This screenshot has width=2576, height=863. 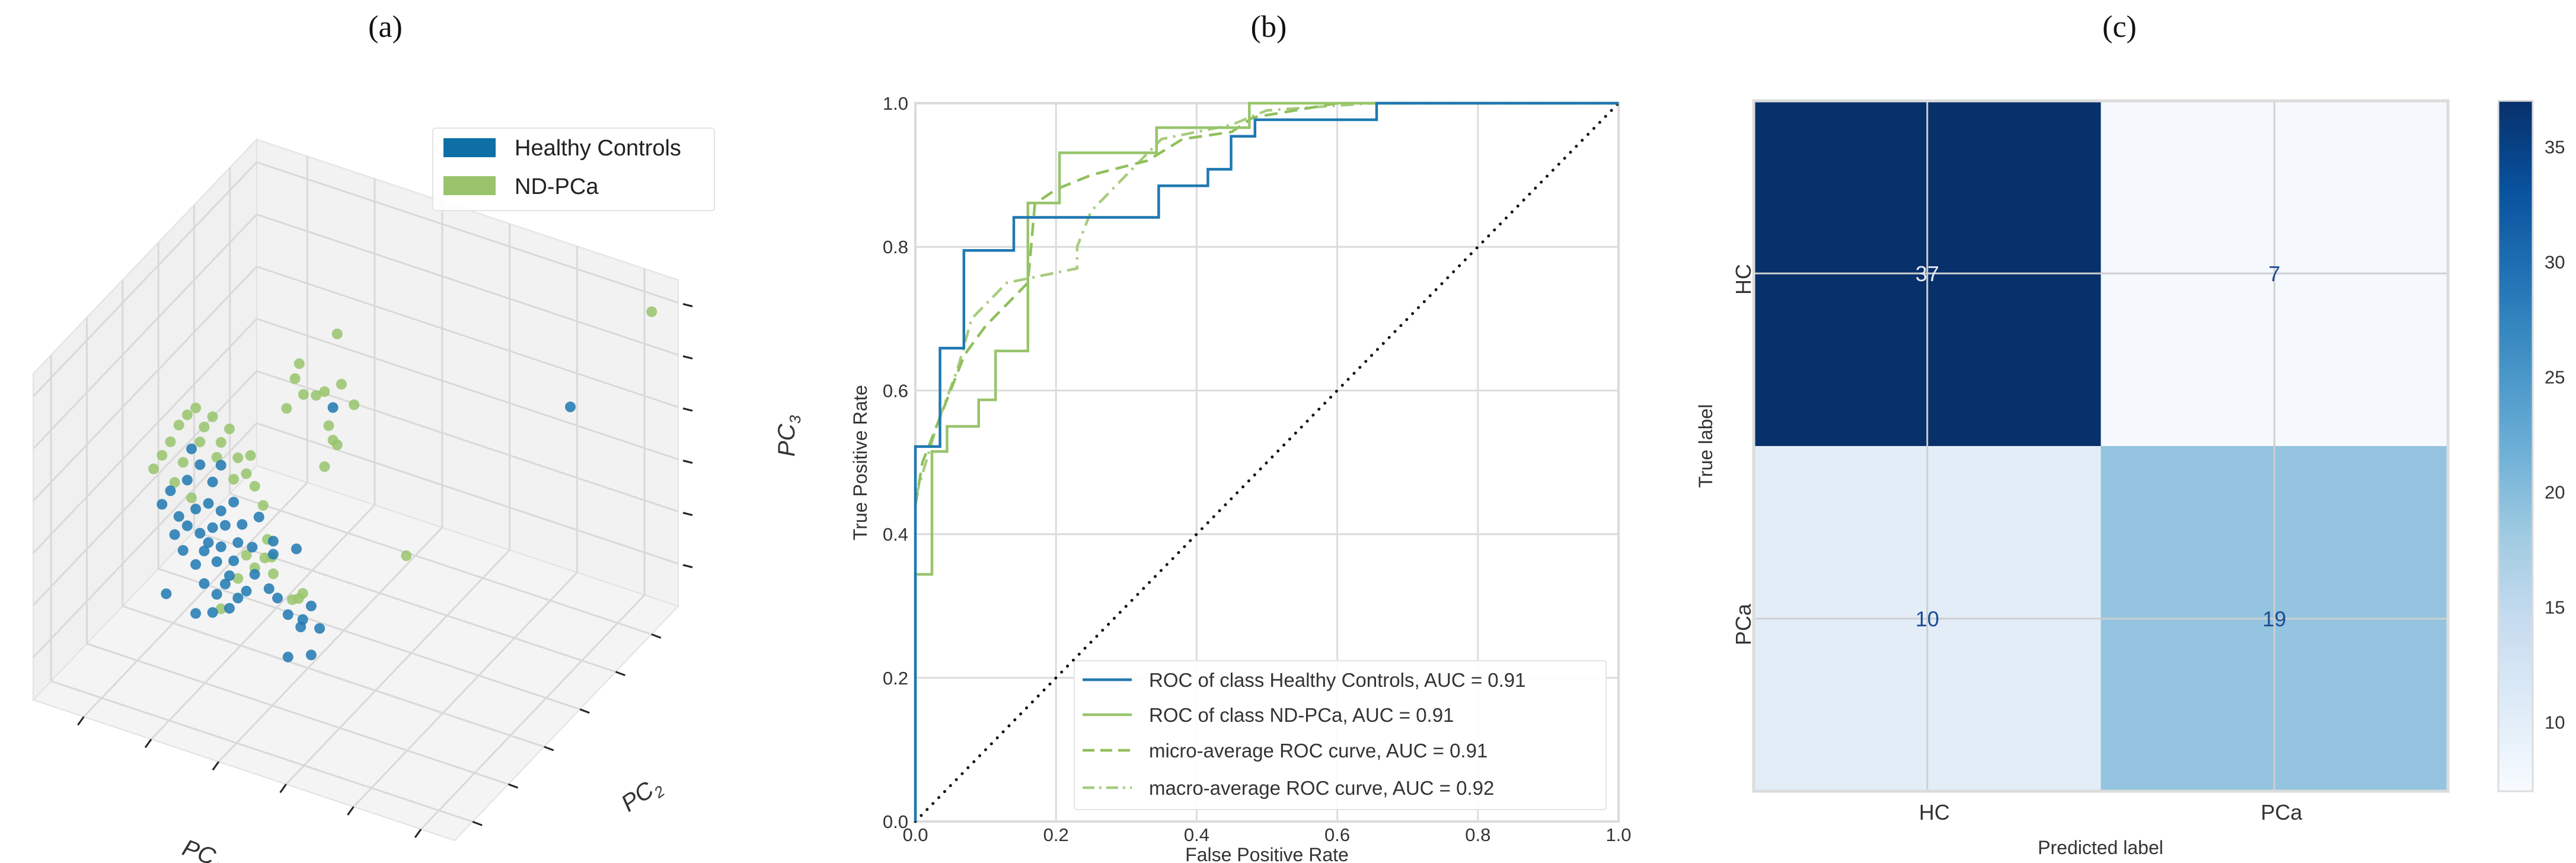 I want to click on pc1-axis-label: PC1, so click(x=202, y=849).